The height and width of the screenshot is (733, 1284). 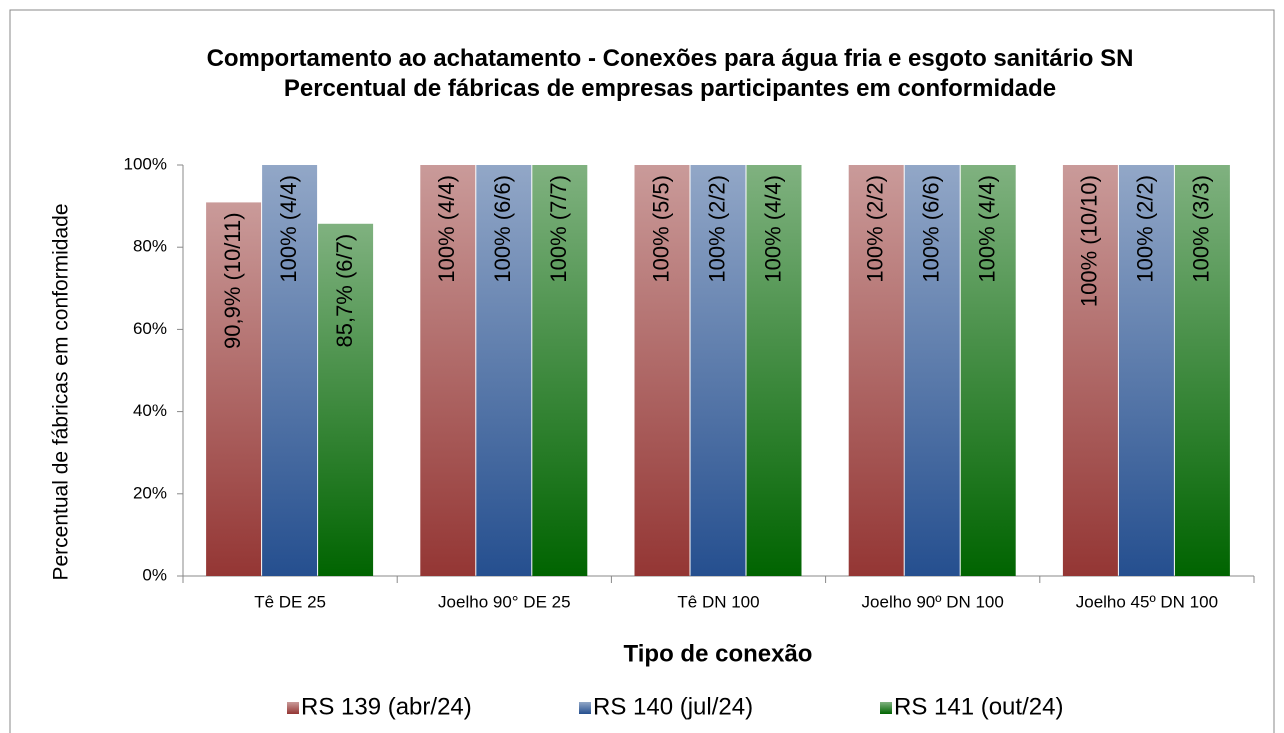 What do you see at coordinates (150, 410) in the screenshot?
I see `y-tick-label: 40%` at bounding box center [150, 410].